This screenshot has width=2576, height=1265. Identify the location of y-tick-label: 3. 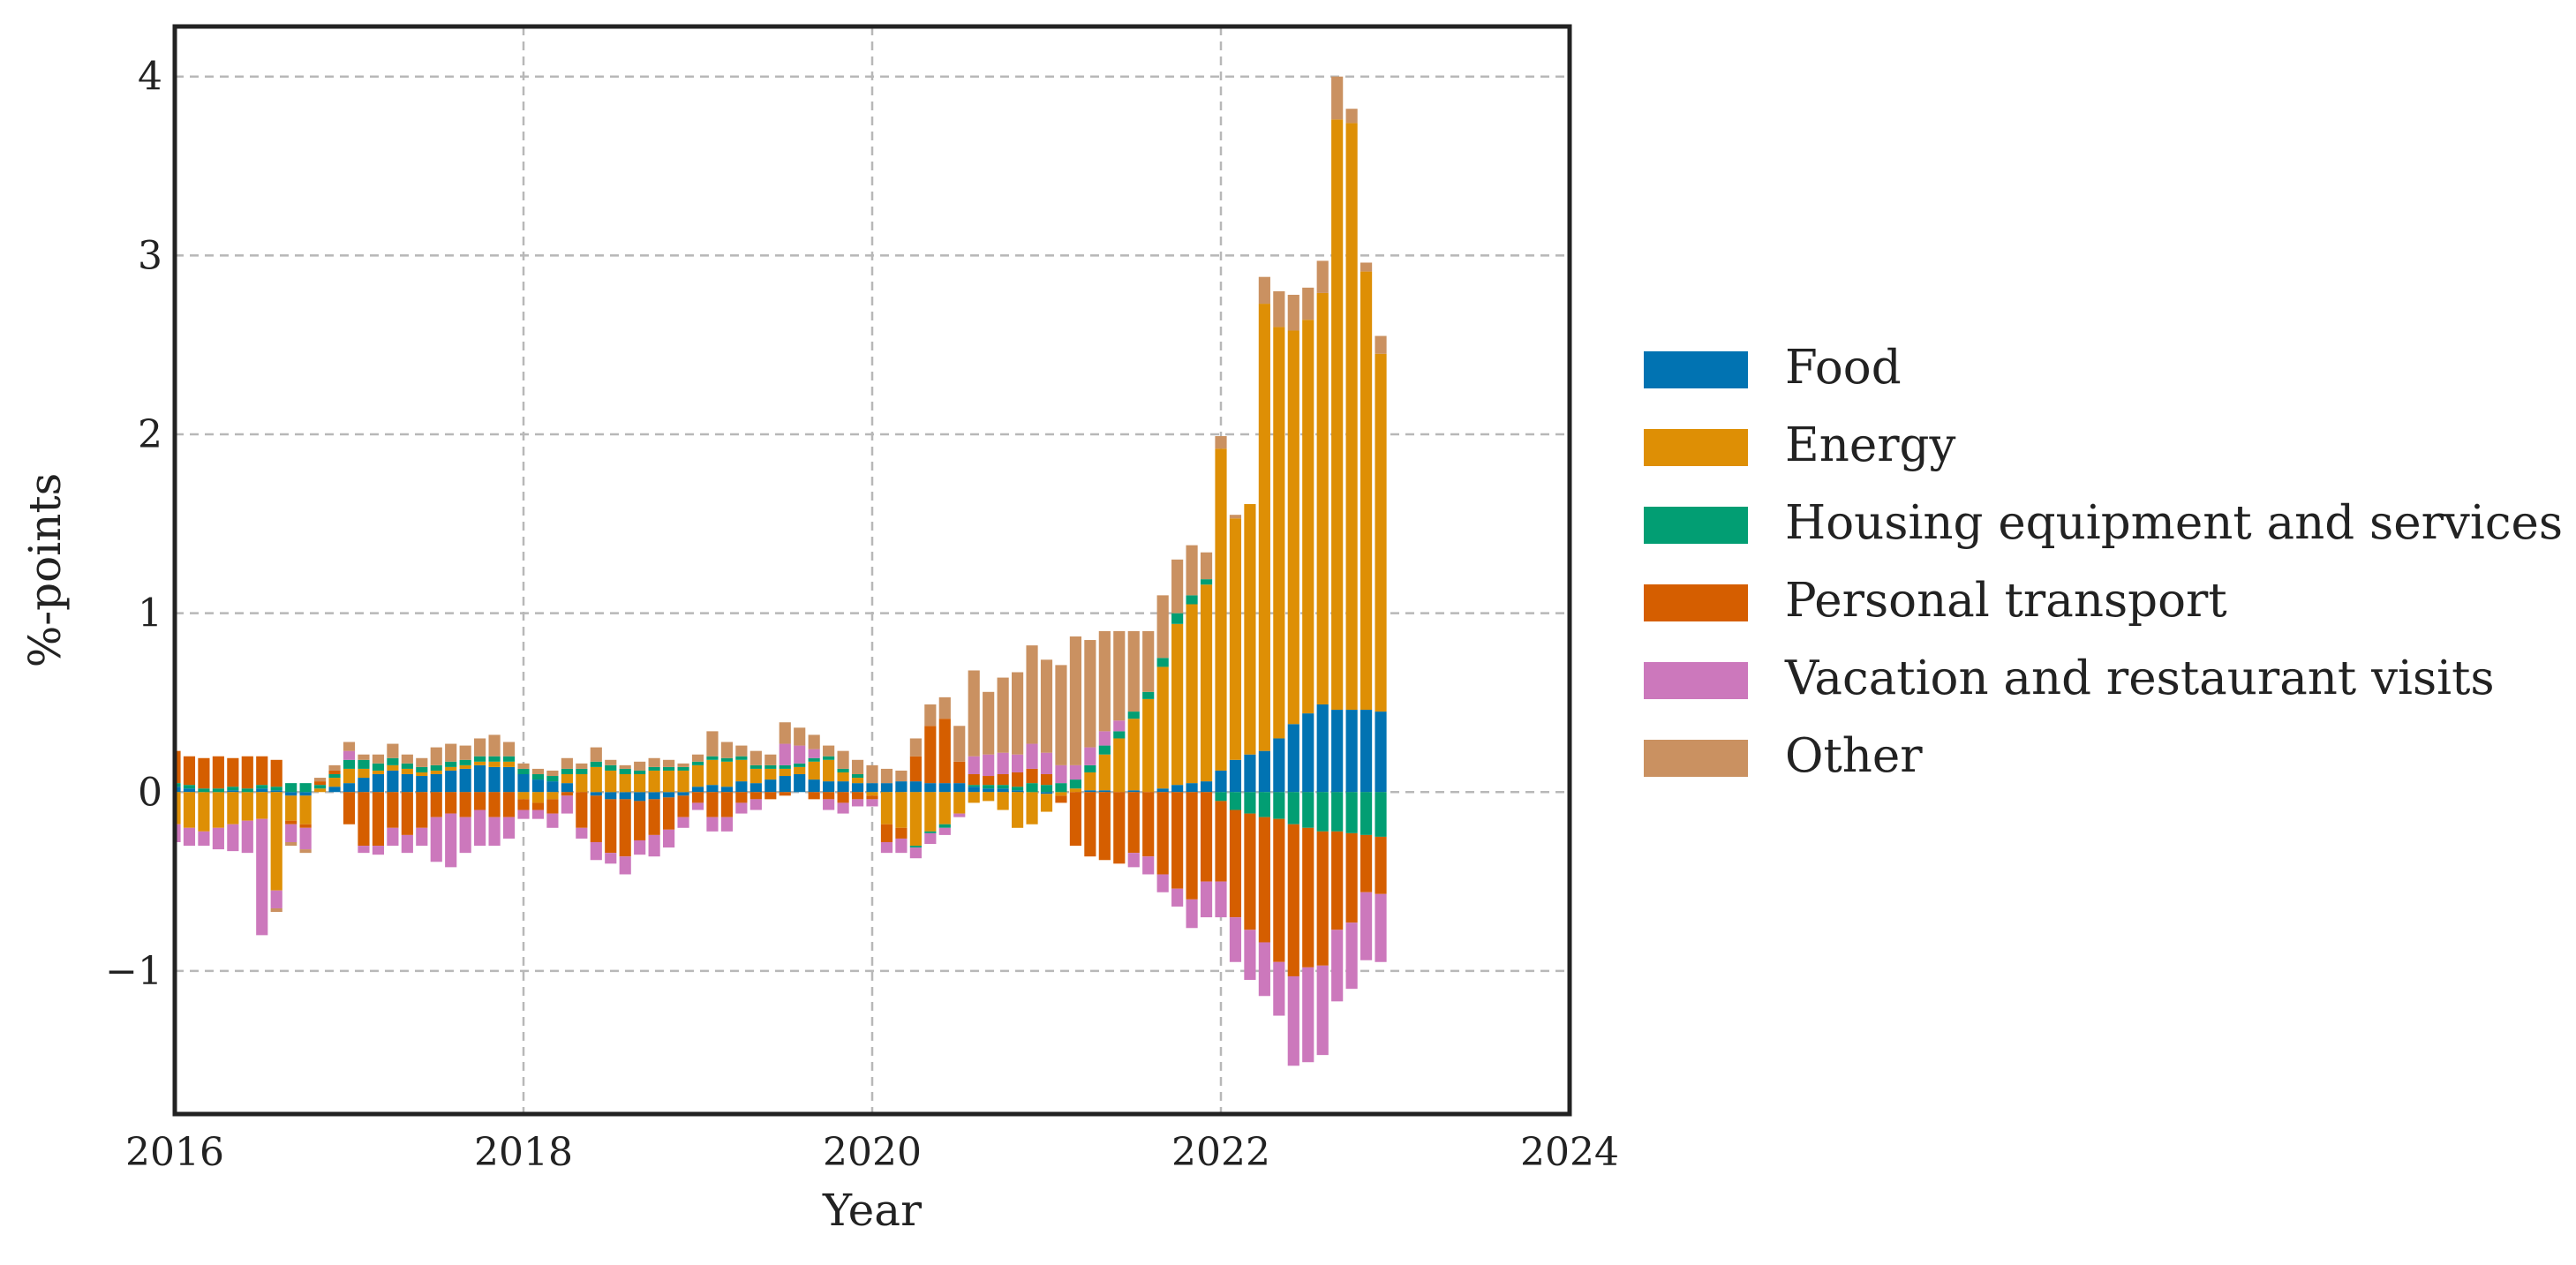
(150, 255).